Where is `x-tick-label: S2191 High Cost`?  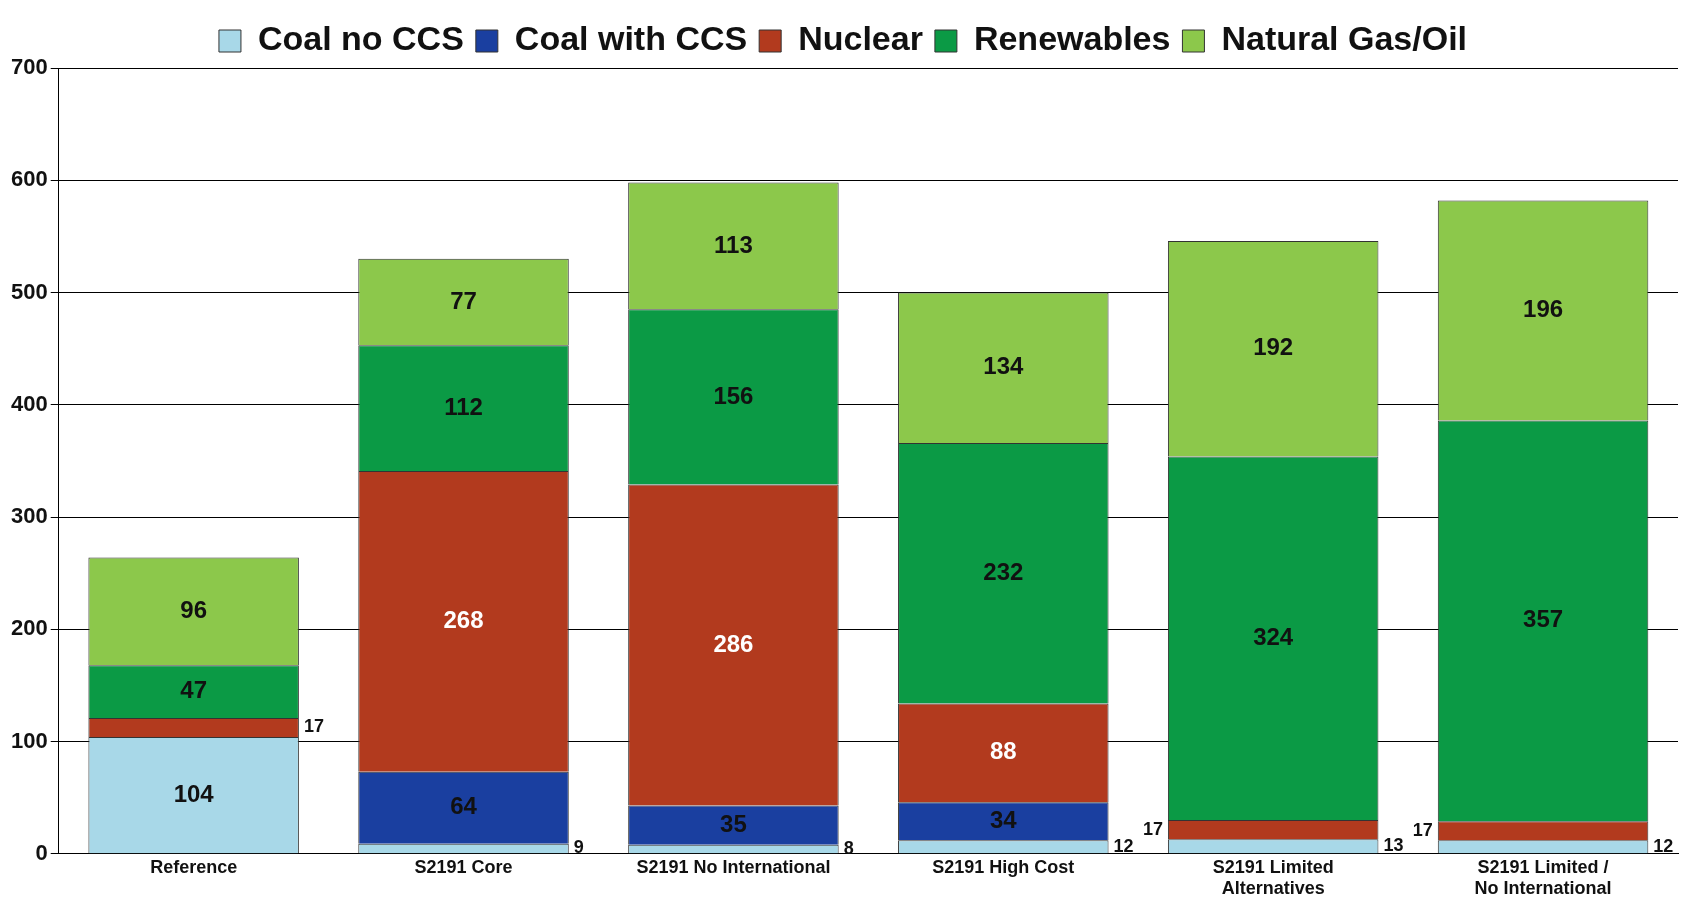 x-tick-label: S2191 High Cost is located at coordinates (1003, 866).